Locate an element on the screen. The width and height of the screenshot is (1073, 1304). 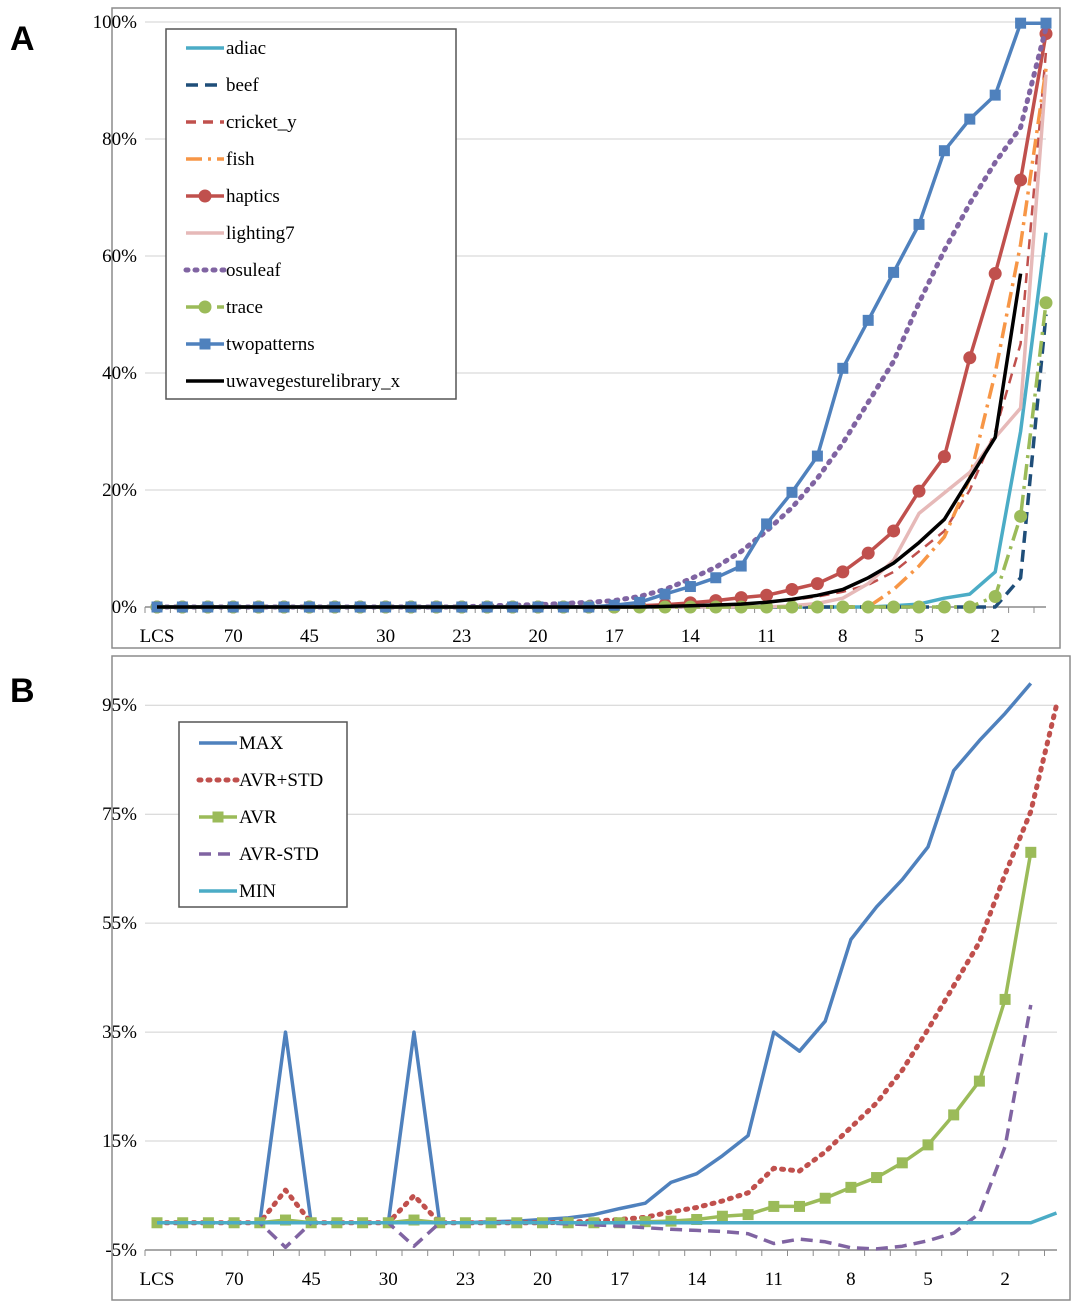
y-tick-label: -5% is located at coordinates (121, 1250).